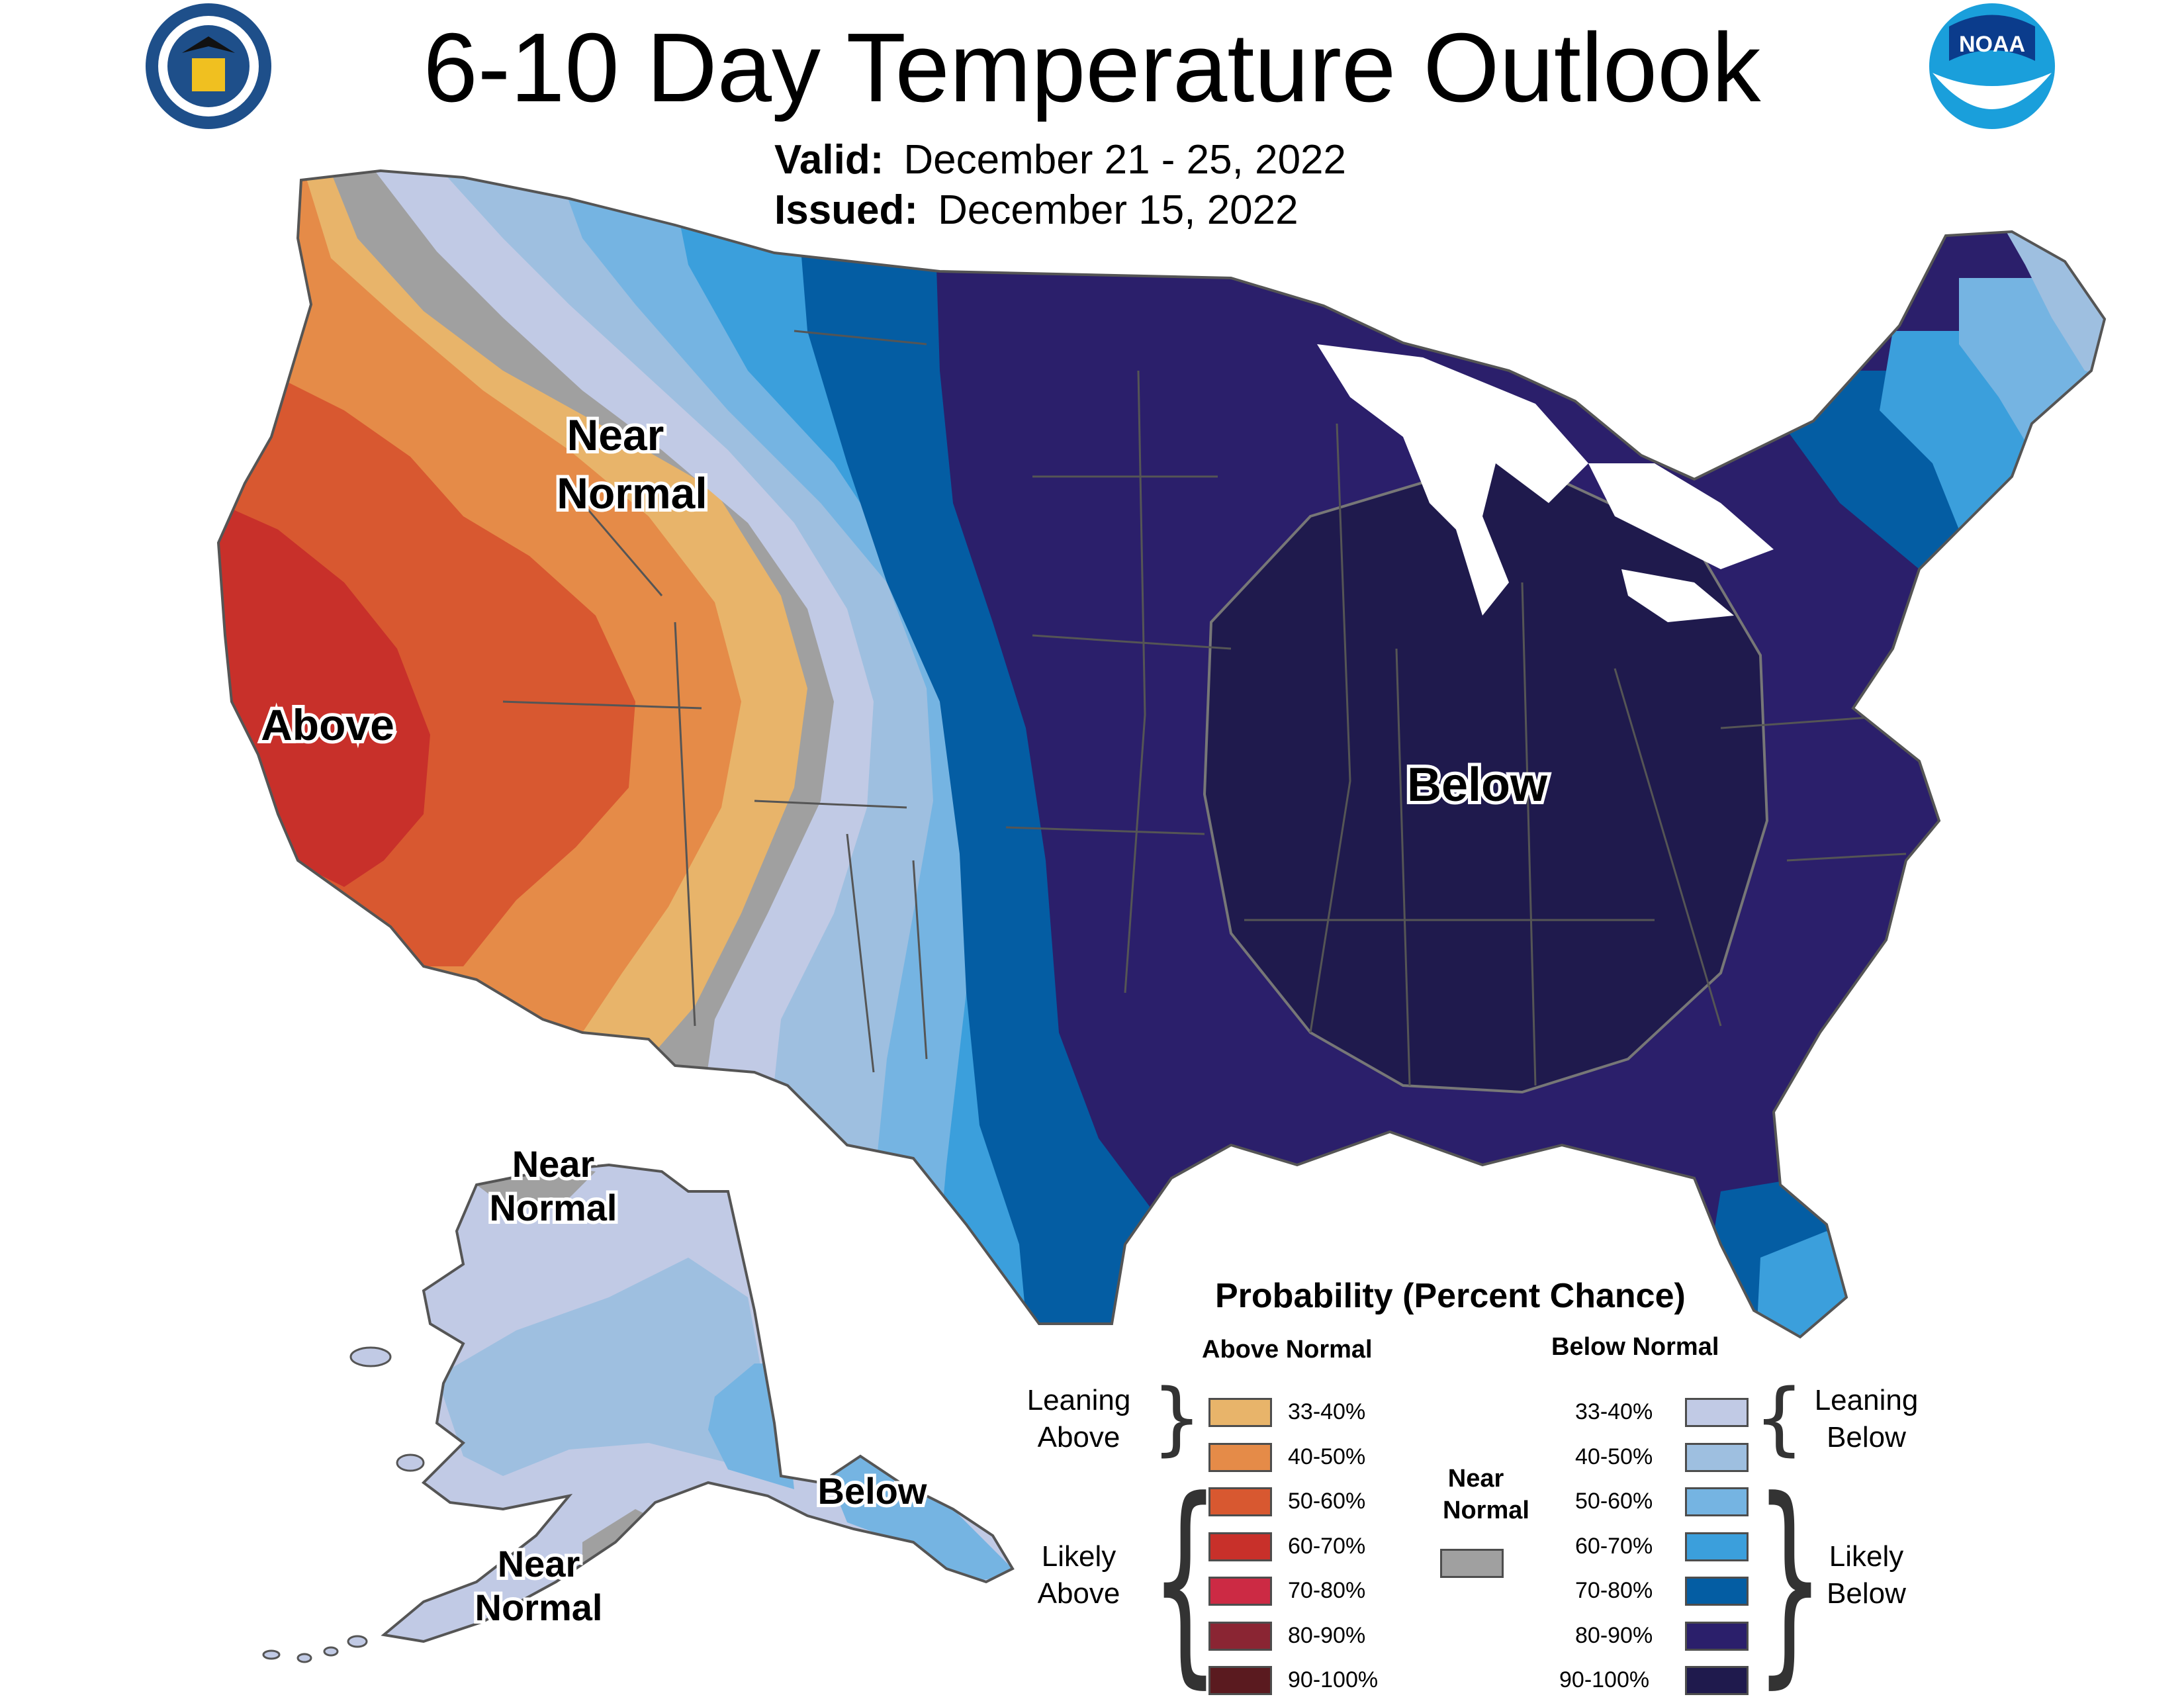 This screenshot has height=1707, width=2184. What do you see at coordinates (1476, 1479) in the screenshot?
I see `legend-near-normal-1: Near` at bounding box center [1476, 1479].